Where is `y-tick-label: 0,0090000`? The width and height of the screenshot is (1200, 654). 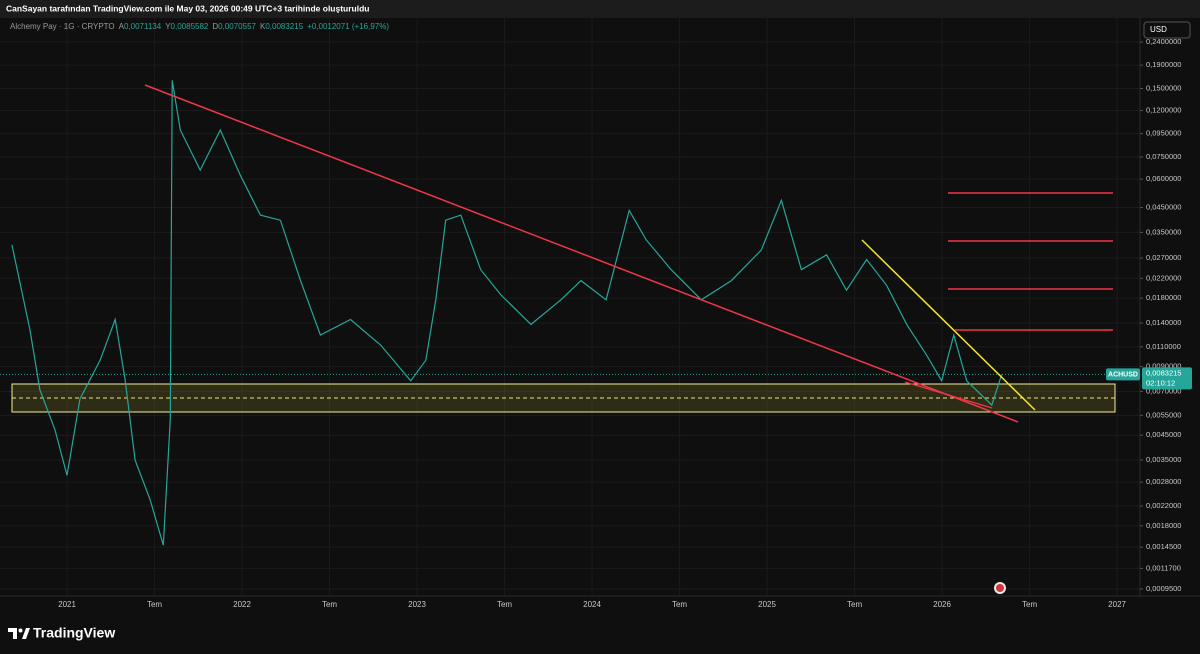
y-tick-label: 0,0090000 is located at coordinates (1163, 366).